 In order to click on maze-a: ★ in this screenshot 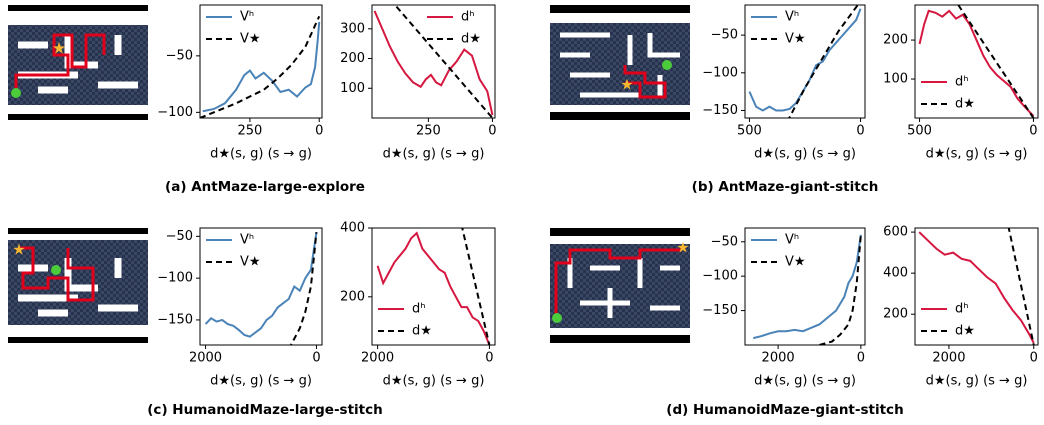, I will do `click(78, 62)`.